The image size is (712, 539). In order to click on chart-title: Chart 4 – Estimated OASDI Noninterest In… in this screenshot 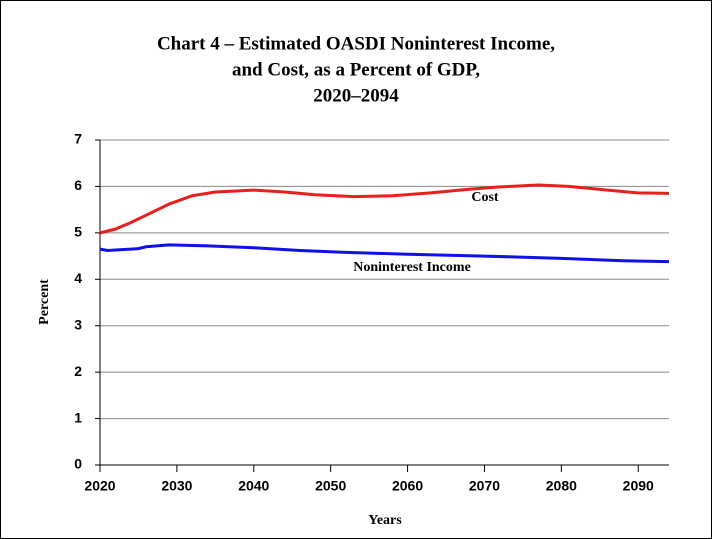, I will do `click(356, 43)`.